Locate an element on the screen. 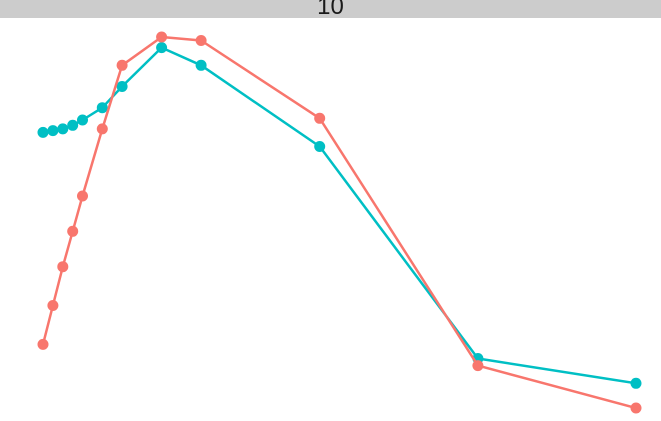 This screenshot has height=421, width=661. facet-strip-label: 10 is located at coordinates (330, 9).